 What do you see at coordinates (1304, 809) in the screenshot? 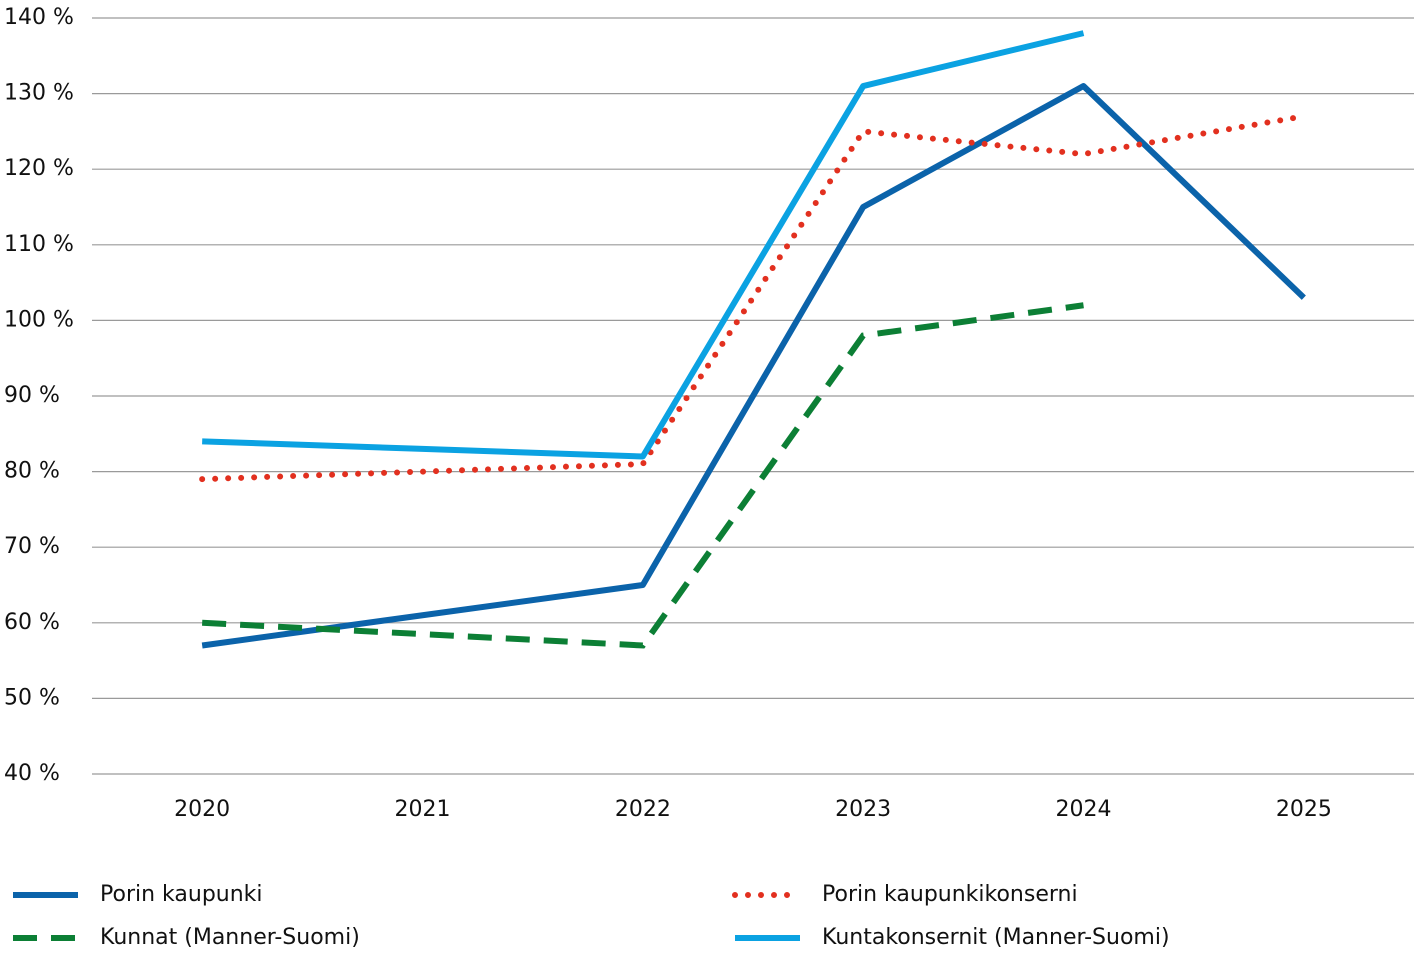
I see `x-tick-label: 2025` at bounding box center [1304, 809].